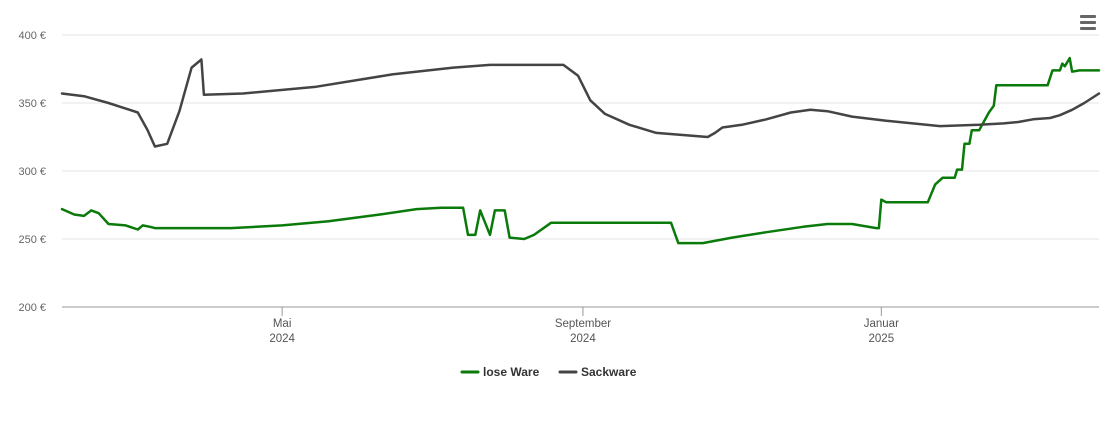 This screenshot has height=427, width=1110. I want to click on y-tick-label: 200 €, so click(32, 308).